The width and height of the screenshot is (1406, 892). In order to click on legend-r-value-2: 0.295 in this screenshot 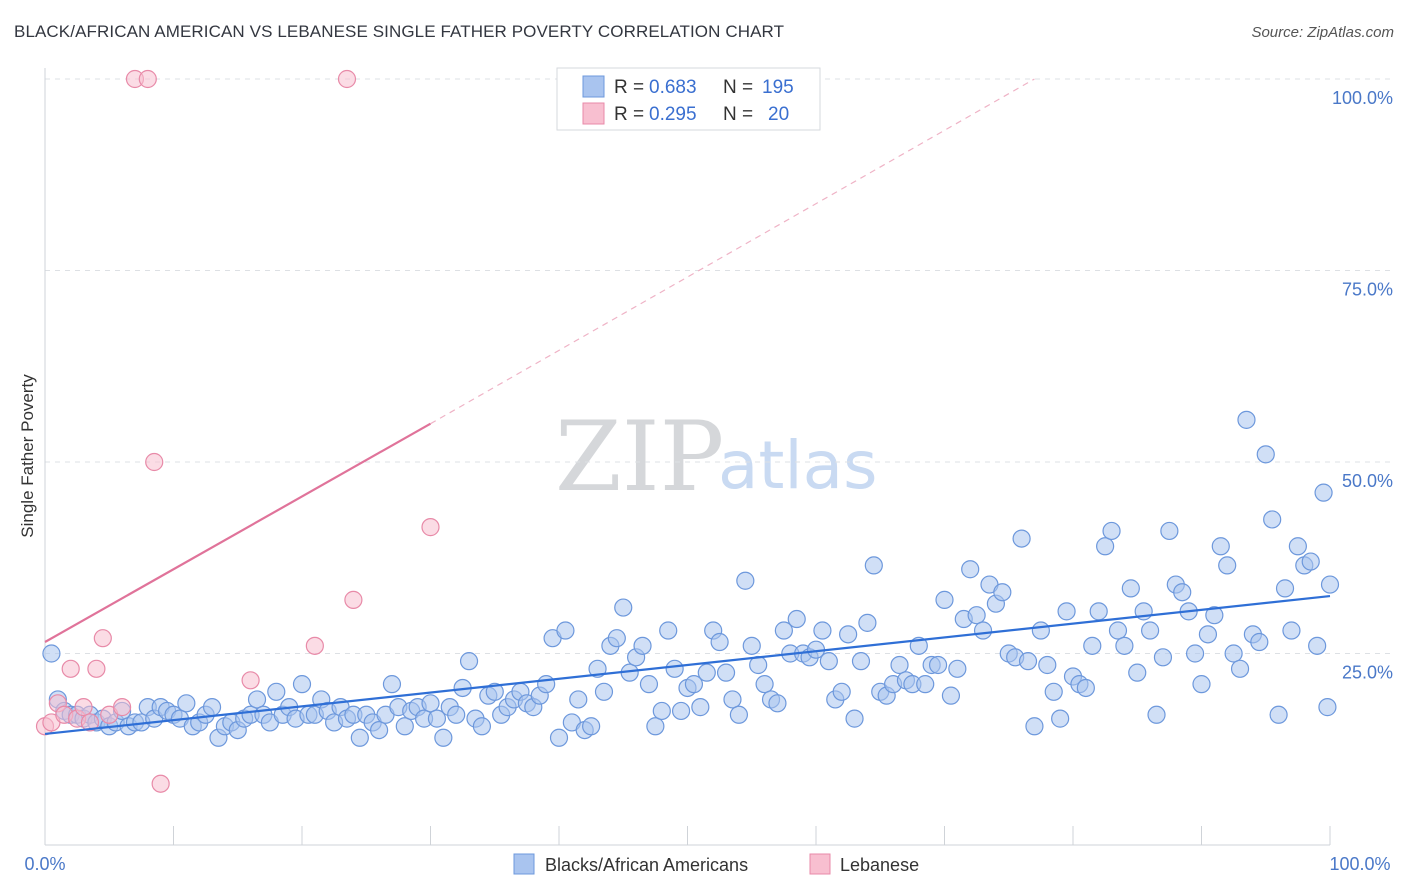, I will do `click(673, 114)`.